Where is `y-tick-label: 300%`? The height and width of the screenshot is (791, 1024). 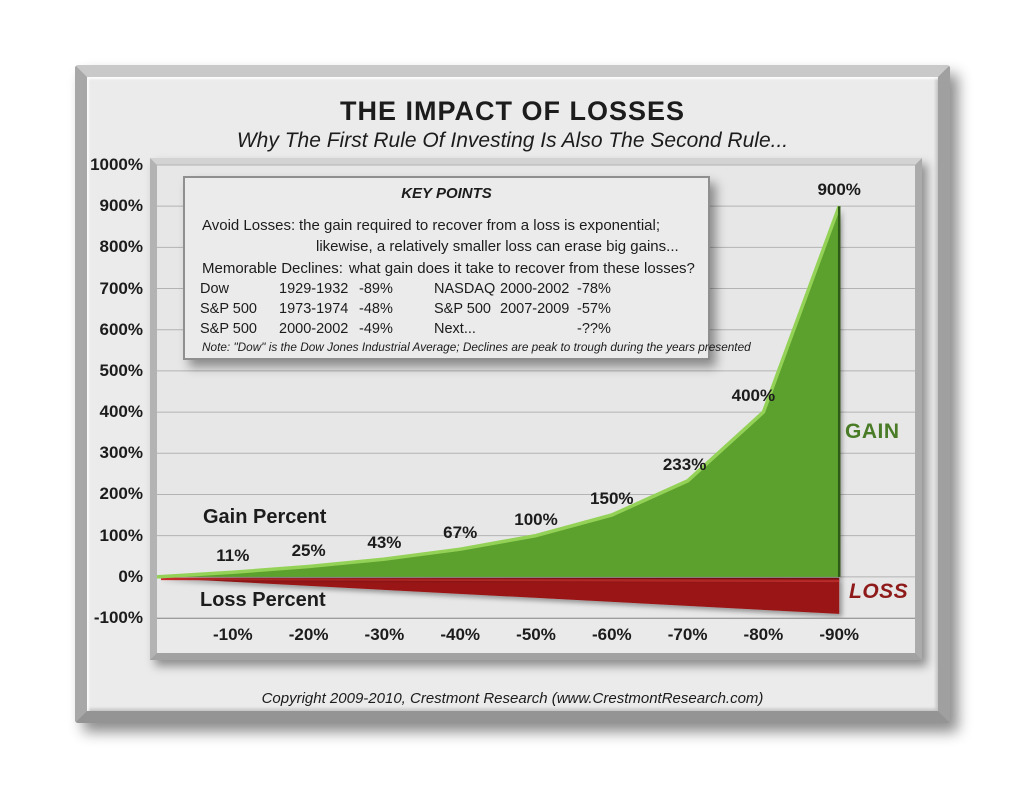
y-tick-label: 300% is located at coordinates (121, 453).